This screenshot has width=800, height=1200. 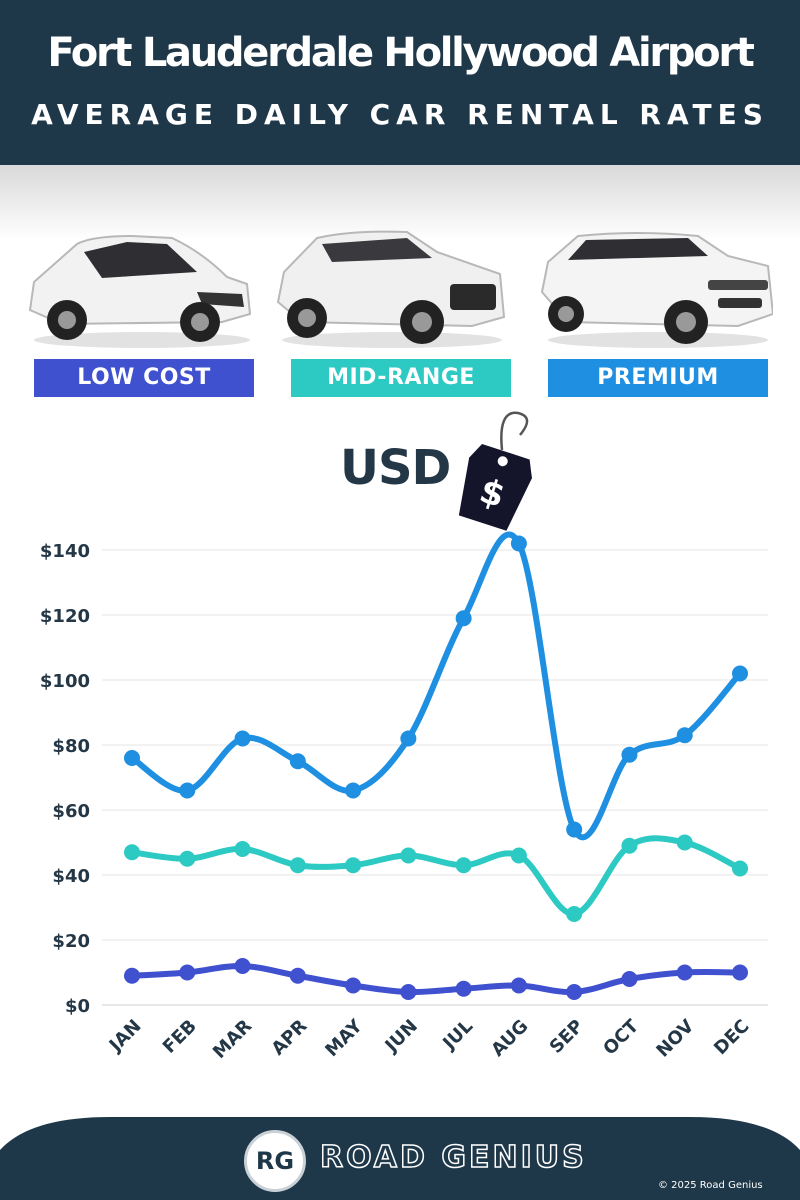 What do you see at coordinates (290, 1038) in the screenshot?
I see `x-tick-label: APR` at bounding box center [290, 1038].